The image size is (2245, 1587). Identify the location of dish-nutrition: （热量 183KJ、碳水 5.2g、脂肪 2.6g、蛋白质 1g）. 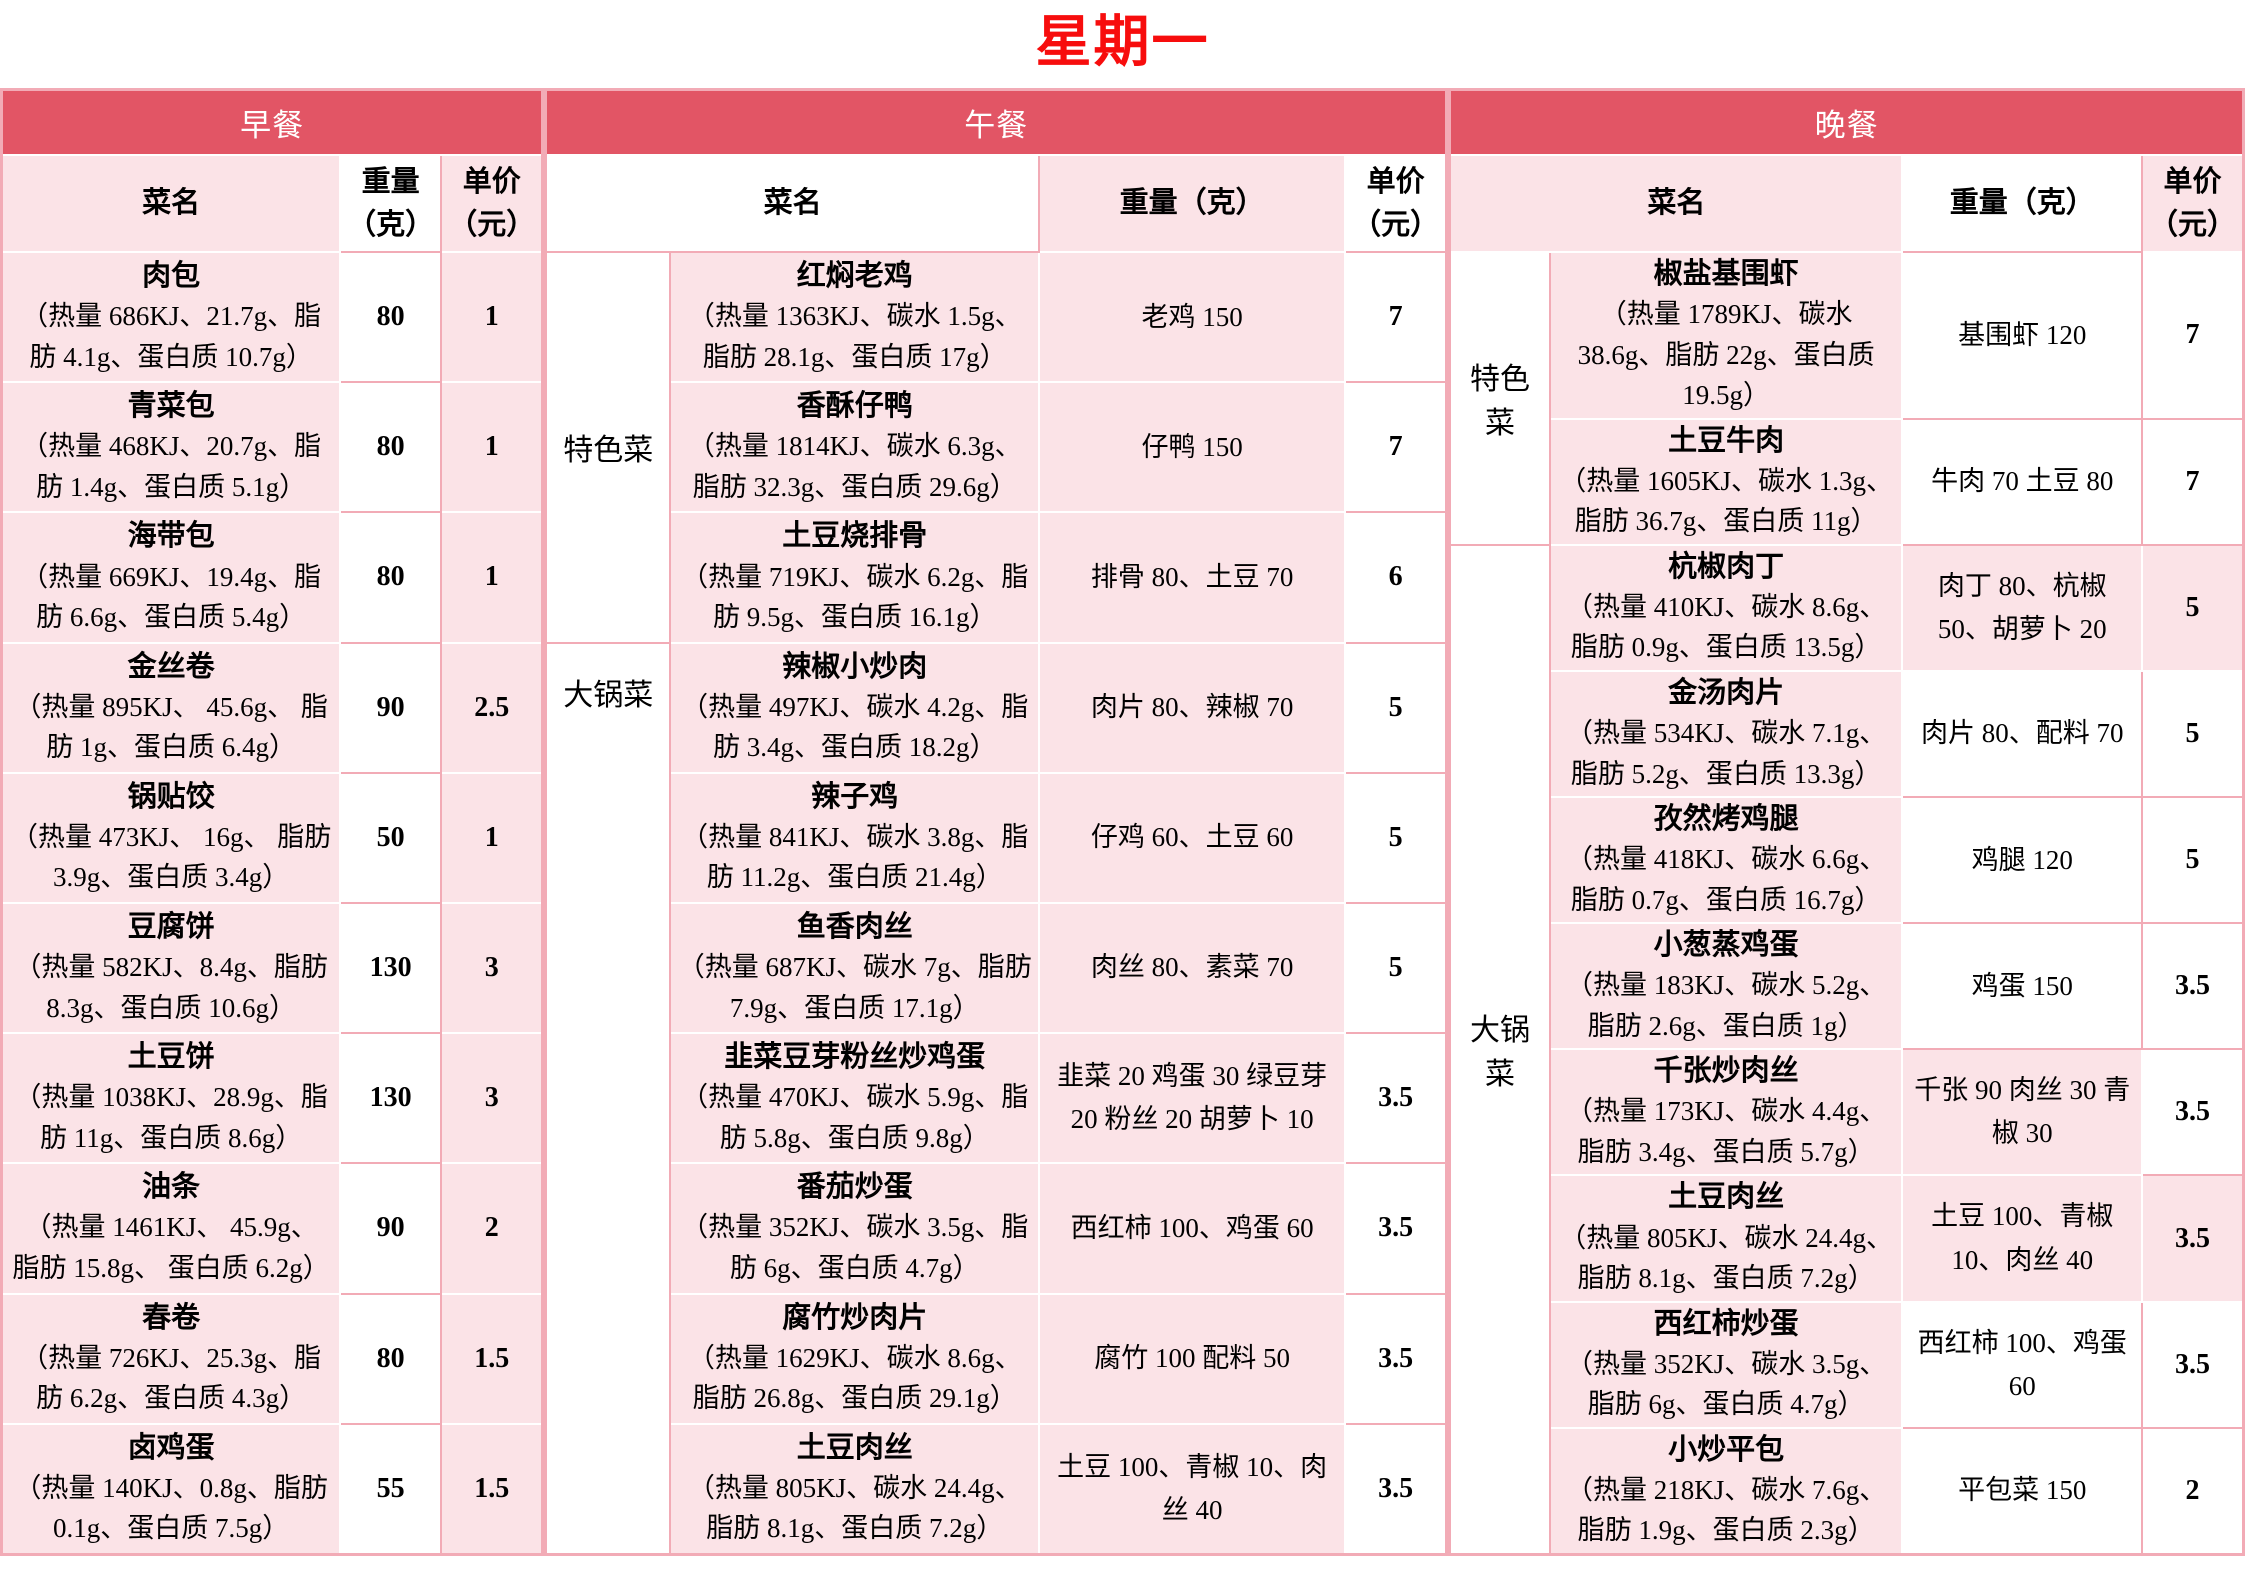
(1726, 1005).